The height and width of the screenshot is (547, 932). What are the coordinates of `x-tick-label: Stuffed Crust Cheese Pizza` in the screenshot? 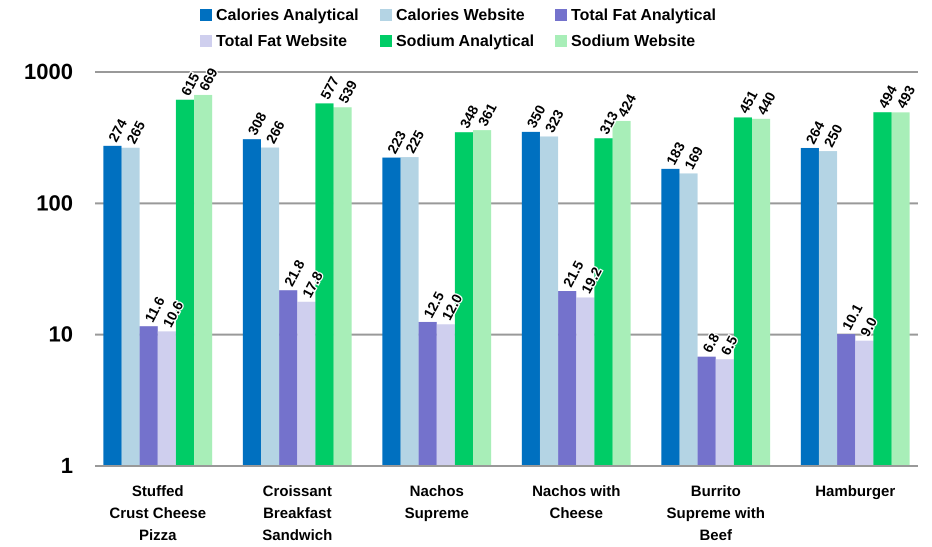 It's located at (157, 513).